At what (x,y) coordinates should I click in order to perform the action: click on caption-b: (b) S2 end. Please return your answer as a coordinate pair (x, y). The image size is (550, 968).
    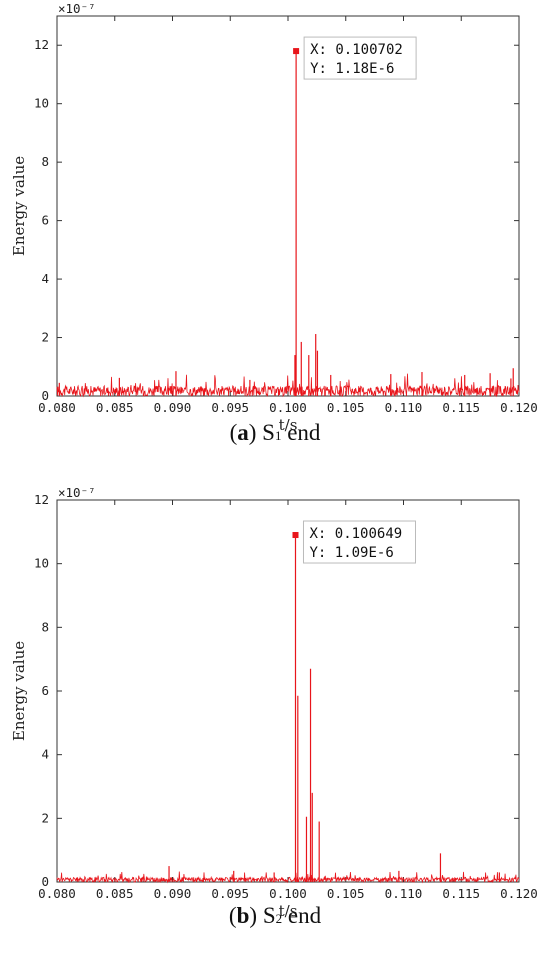
    Looking at the image, I should click on (275, 915).